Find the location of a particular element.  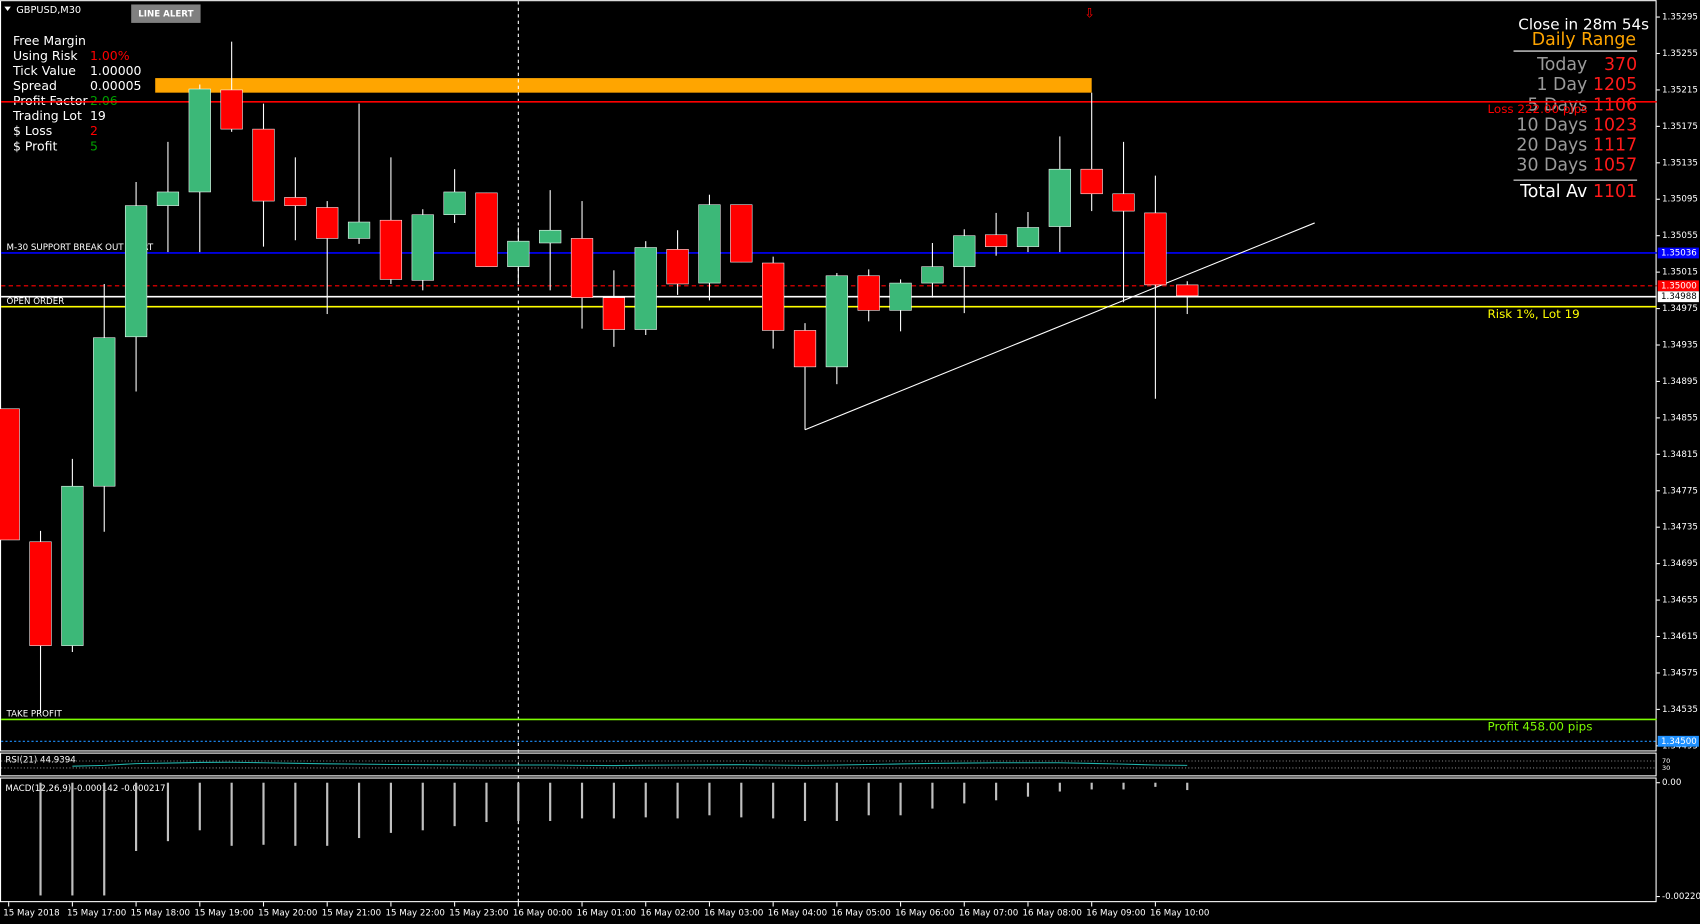

rsi-frame is located at coordinates (828, 764).